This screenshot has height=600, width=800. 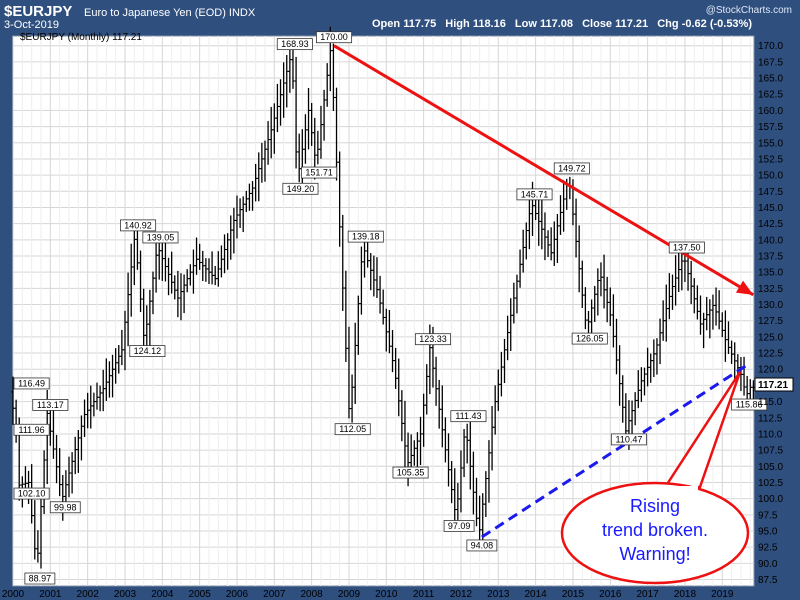 I want to click on x-tick-label: 2004, so click(x=162, y=594).